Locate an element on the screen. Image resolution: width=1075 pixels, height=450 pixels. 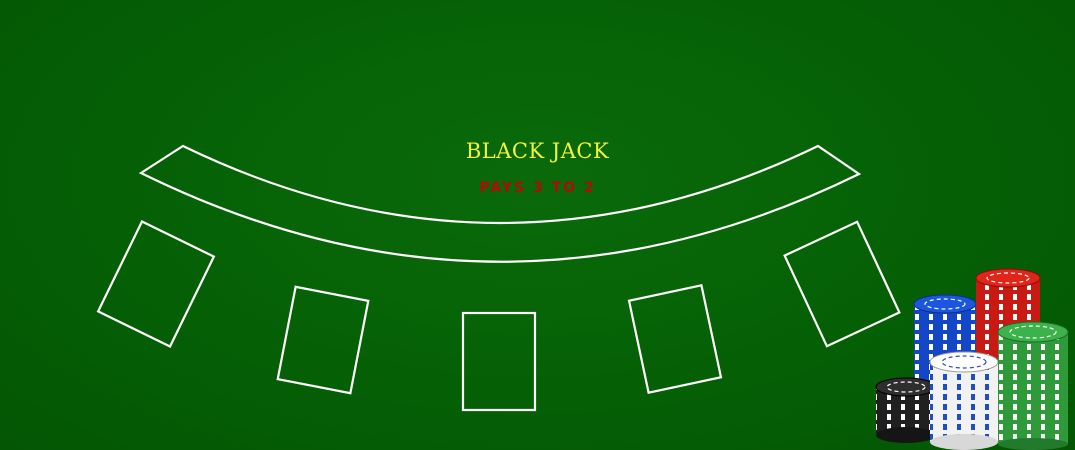
black-chip-stack is located at coordinates (906, 410).